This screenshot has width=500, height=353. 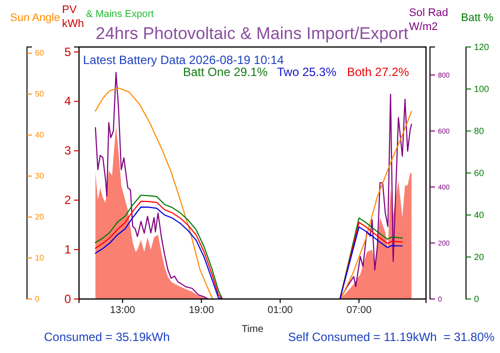 I want to click on y-tick-label: 3, so click(x=68, y=151).